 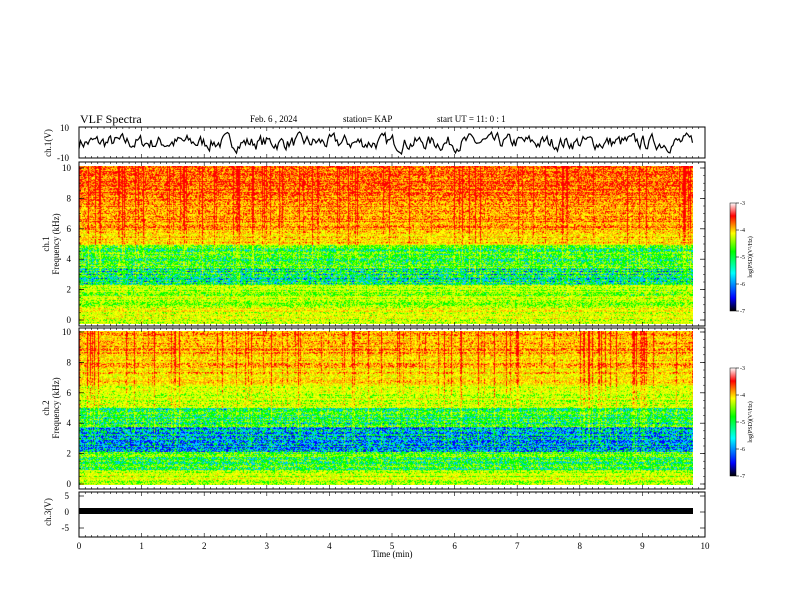 I want to click on ch1-colorbar-label: log(PSD)(V²/Hz), so click(x=750, y=256).